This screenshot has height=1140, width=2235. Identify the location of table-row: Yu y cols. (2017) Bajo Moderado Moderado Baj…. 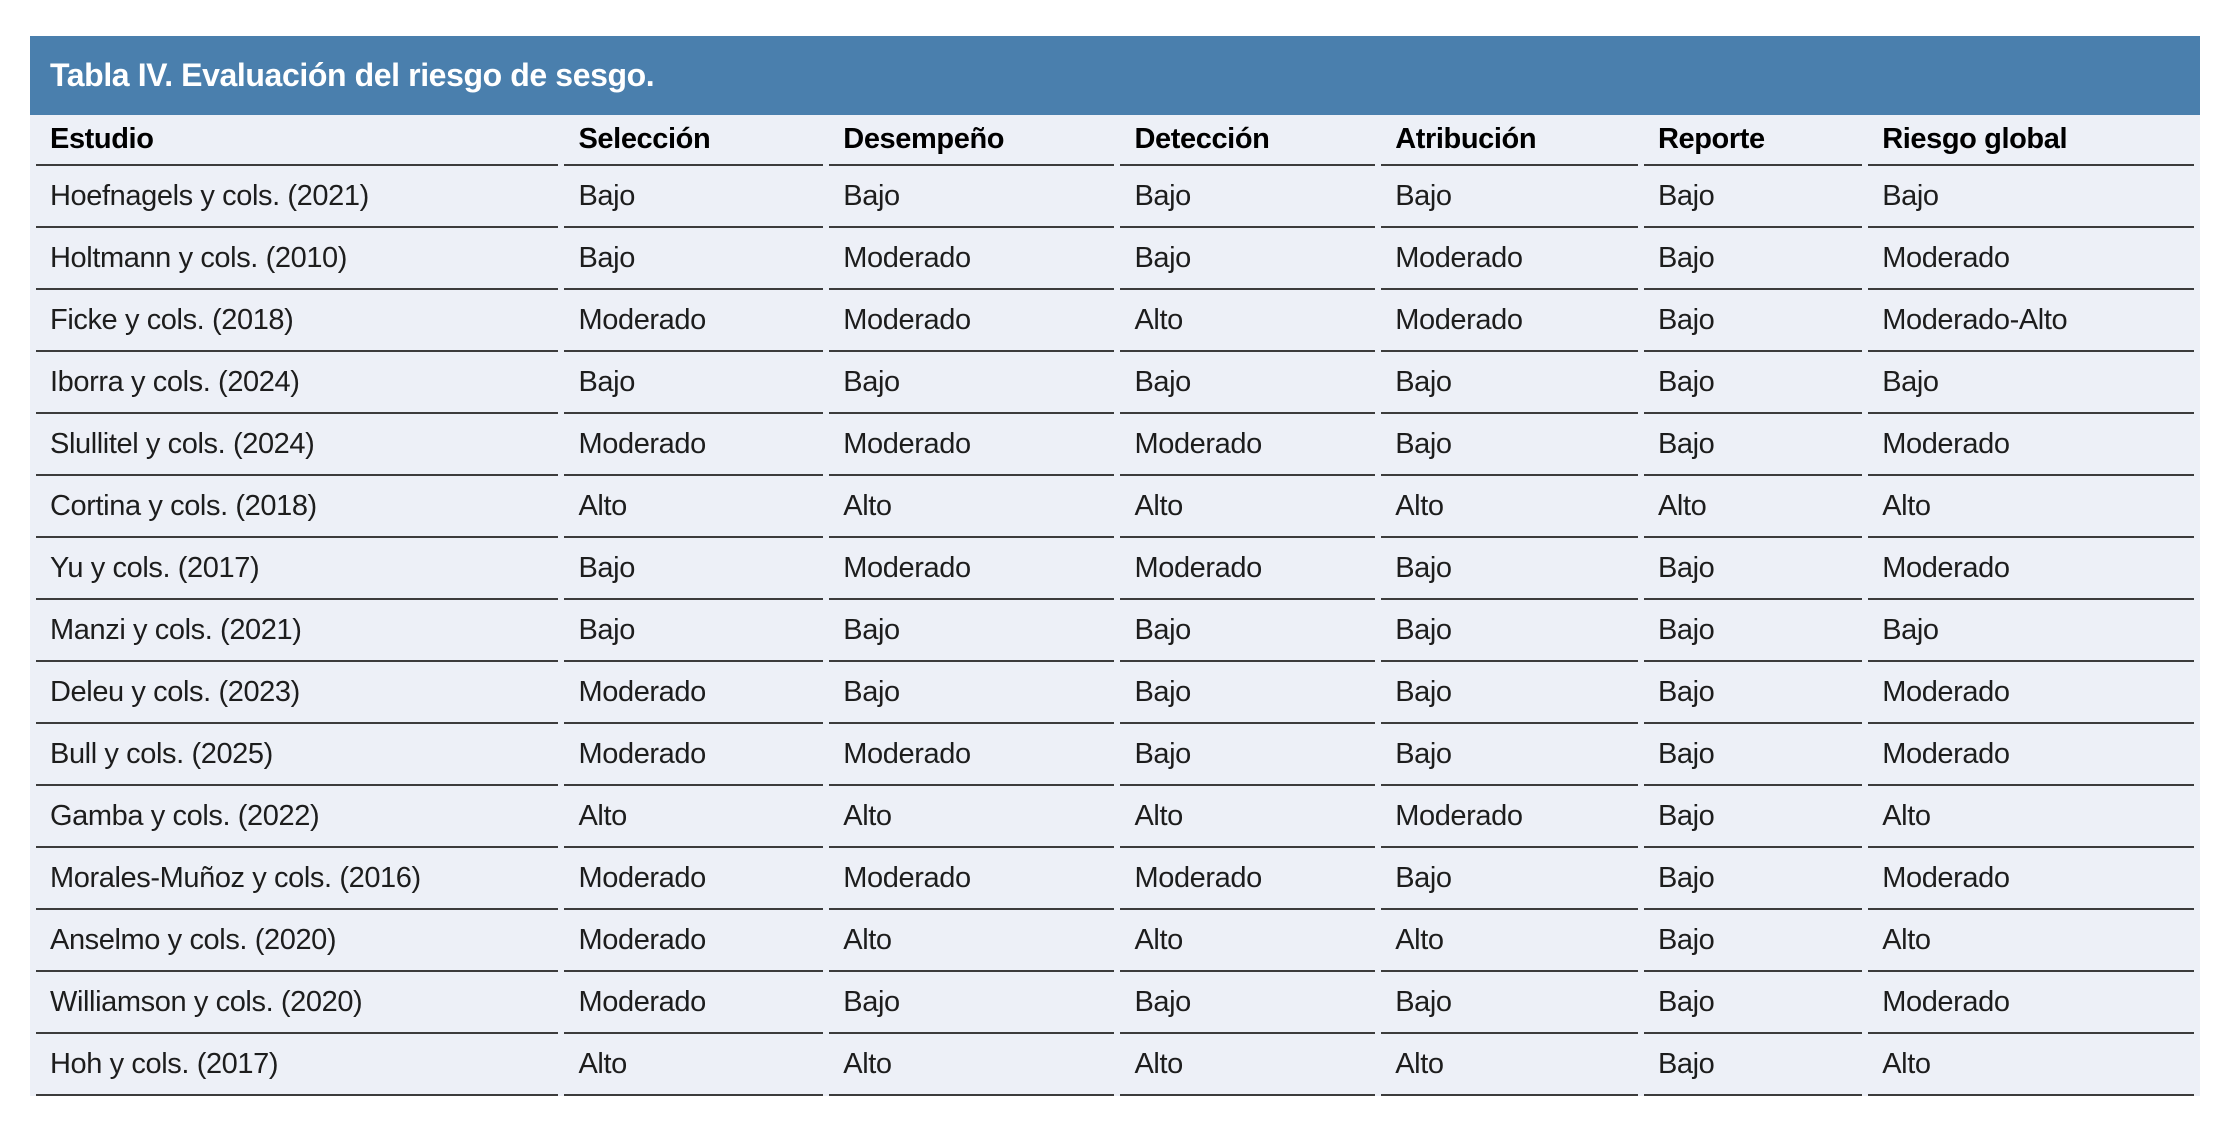
(1115, 569).